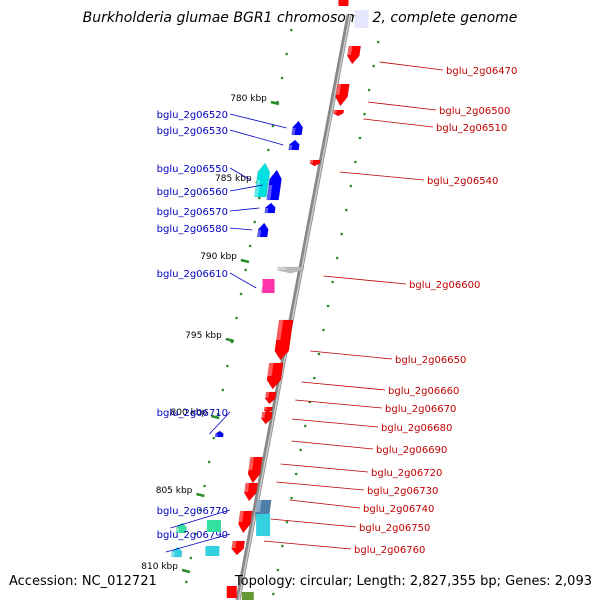 The width and height of the screenshot is (600, 600). What do you see at coordinates (203, 336) in the screenshot?
I see `scale-tick-label: 795 kbp` at bounding box center [203, 336].